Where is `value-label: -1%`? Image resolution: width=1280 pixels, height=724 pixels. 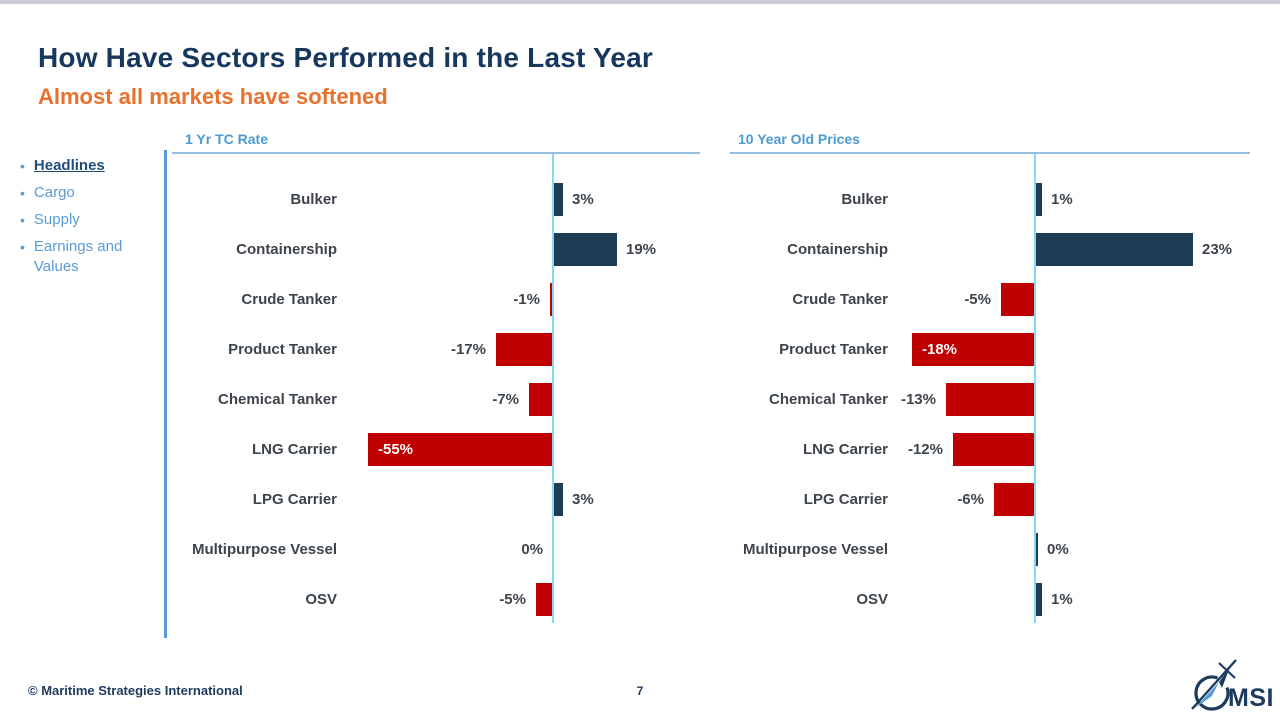 value-label: -1% is located at coordinates (526, 299).